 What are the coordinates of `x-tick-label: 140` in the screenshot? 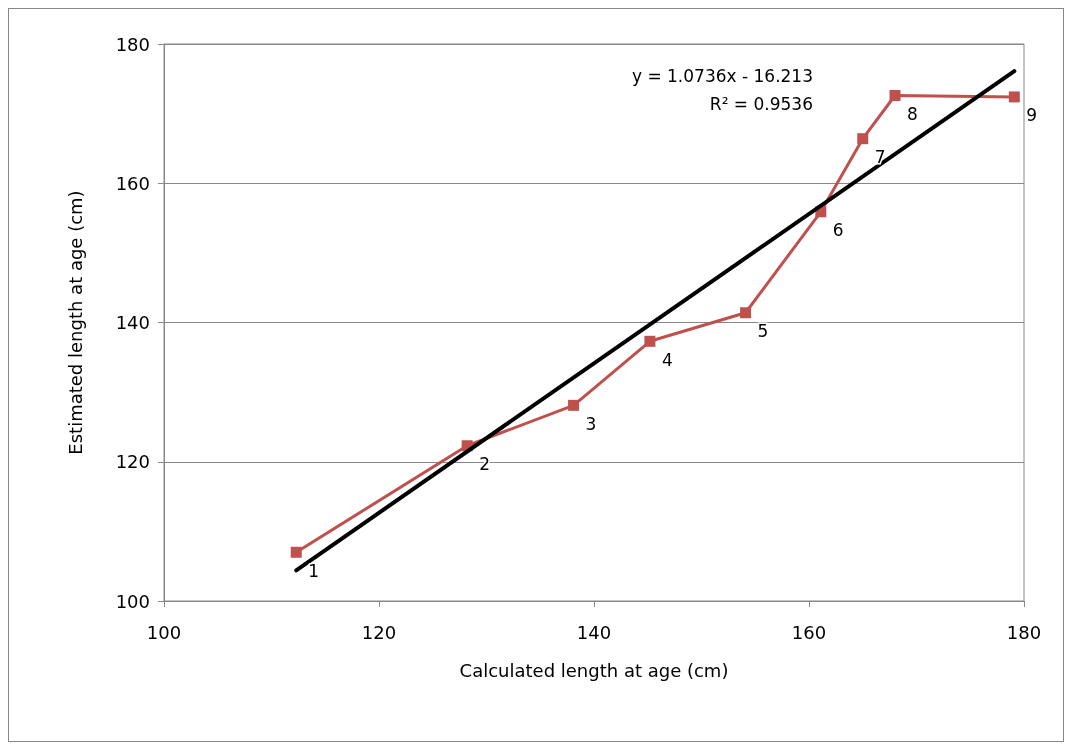 It's located at (594, 632).